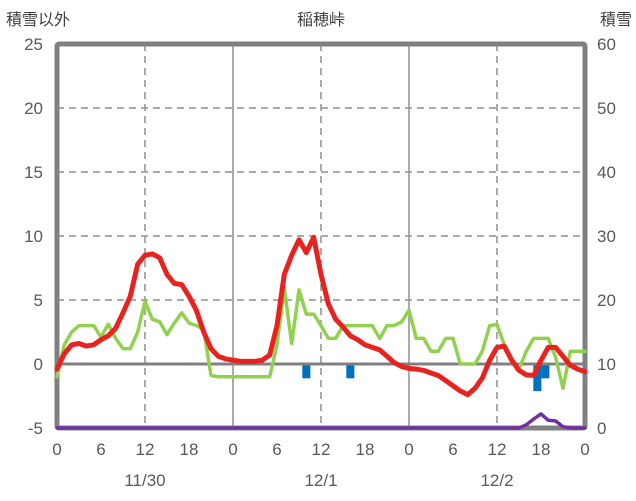  What do you see at coordinates (615, 20) in the screenshot?
I see `right-axis-title: 積雪` at bounding box center [615, 20].